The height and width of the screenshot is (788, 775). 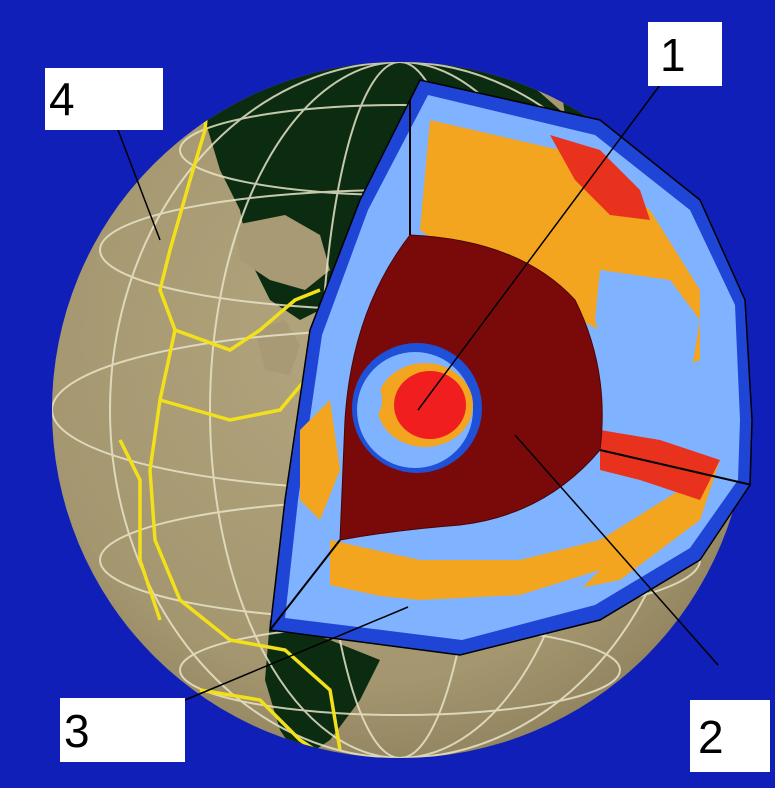 What do you see at coordinates (282, 252) in the screenshot?
I see `continent-patch` at bounding box center [282, 252].